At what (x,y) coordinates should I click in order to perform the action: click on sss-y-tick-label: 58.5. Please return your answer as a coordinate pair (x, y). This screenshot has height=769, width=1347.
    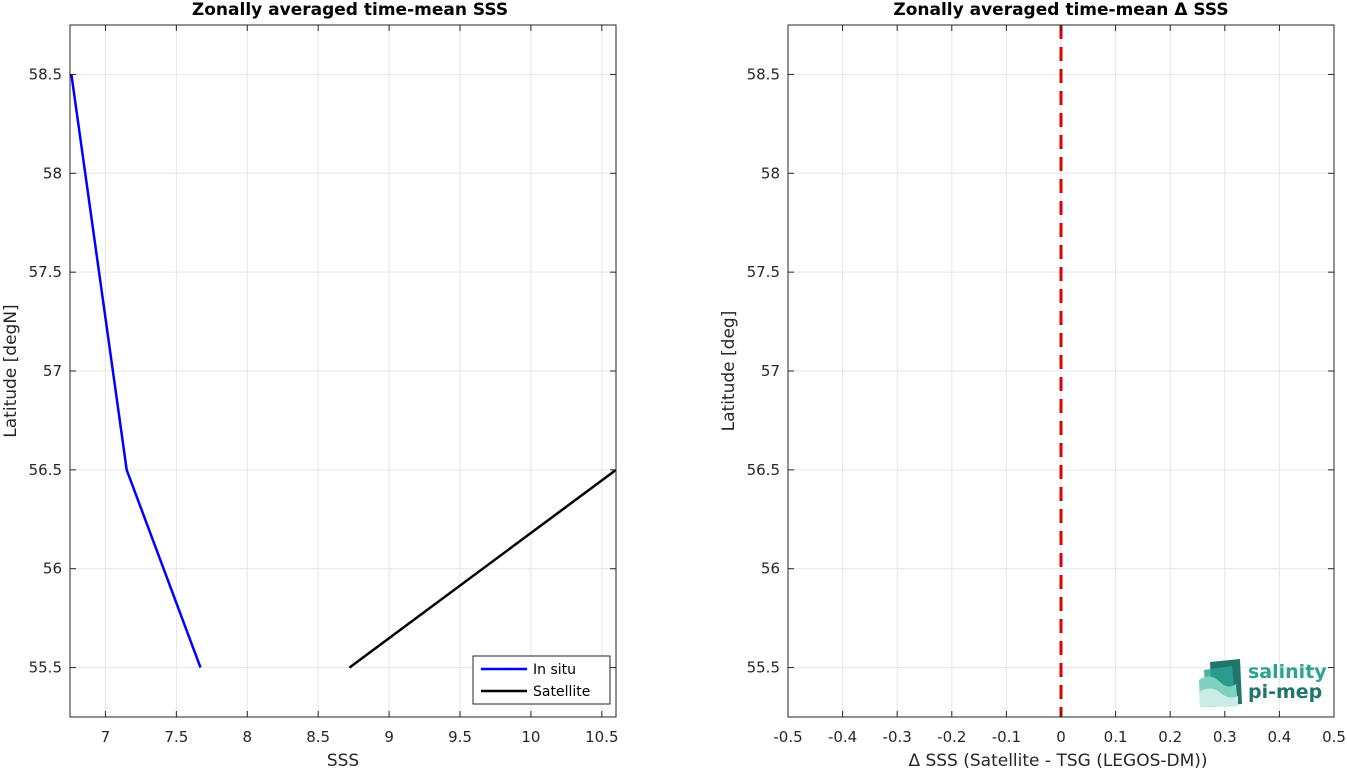
    Looking at the image, I should click on (45, 74).